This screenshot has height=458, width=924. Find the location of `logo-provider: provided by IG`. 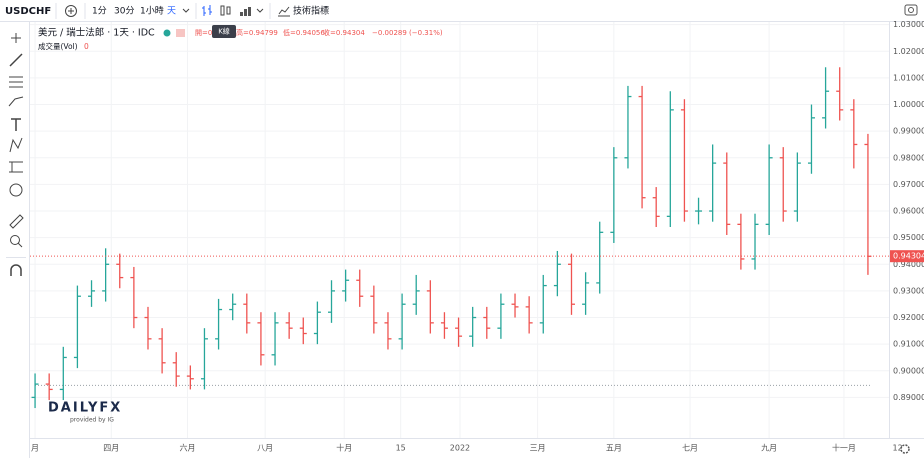

logo-provider: provided by IG is located at coordinates (92, 420).